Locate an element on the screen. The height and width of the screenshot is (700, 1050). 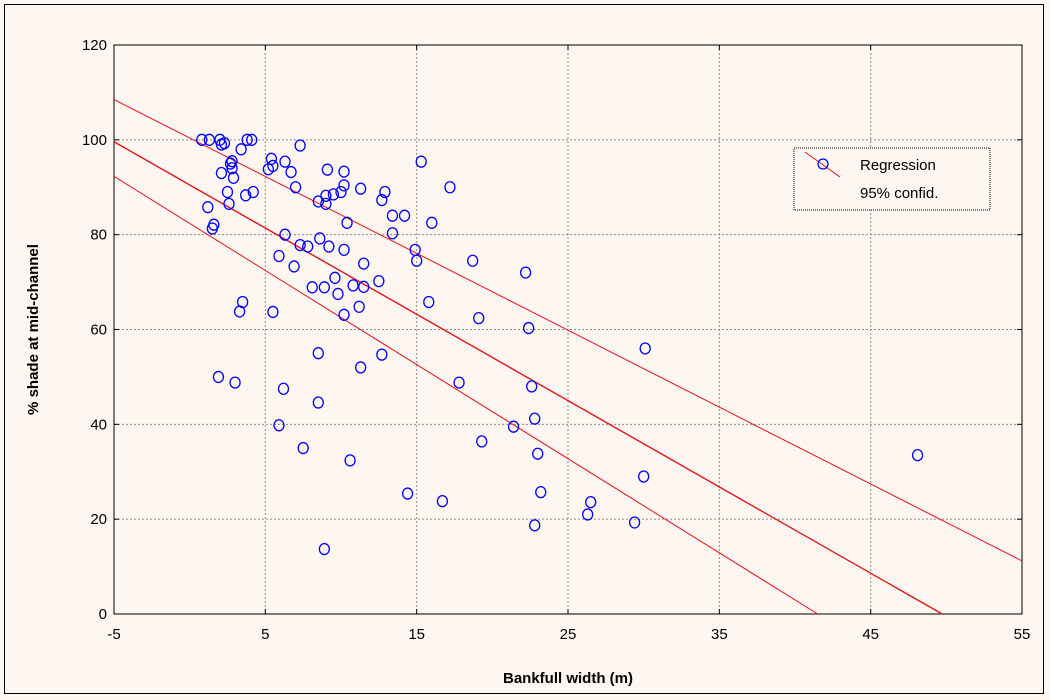
x-tick-label: 55 is located at coordinates (1022, 634).